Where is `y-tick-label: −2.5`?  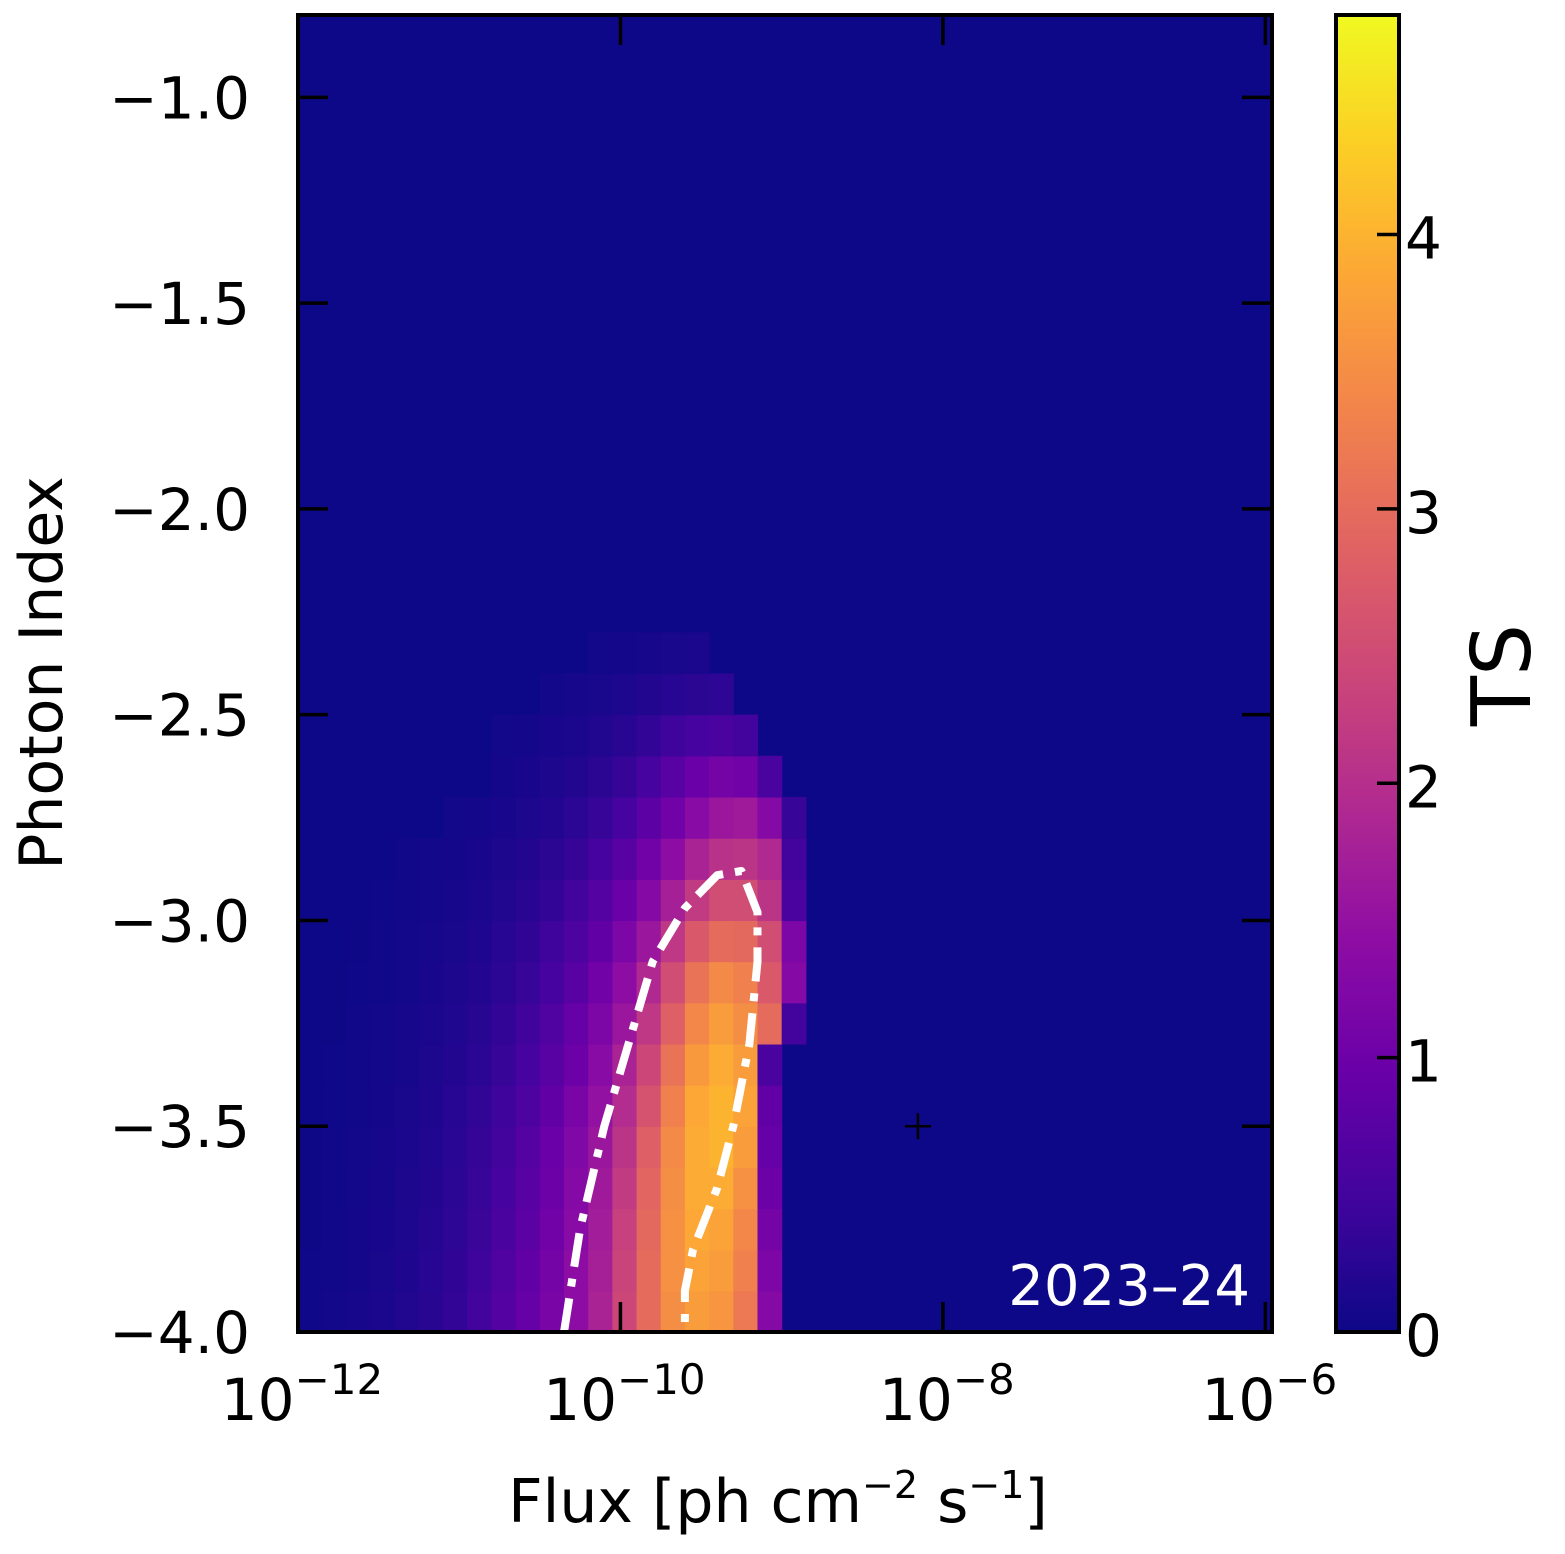
y-tick-label: −2.5 is located at coordinates (179, 716).